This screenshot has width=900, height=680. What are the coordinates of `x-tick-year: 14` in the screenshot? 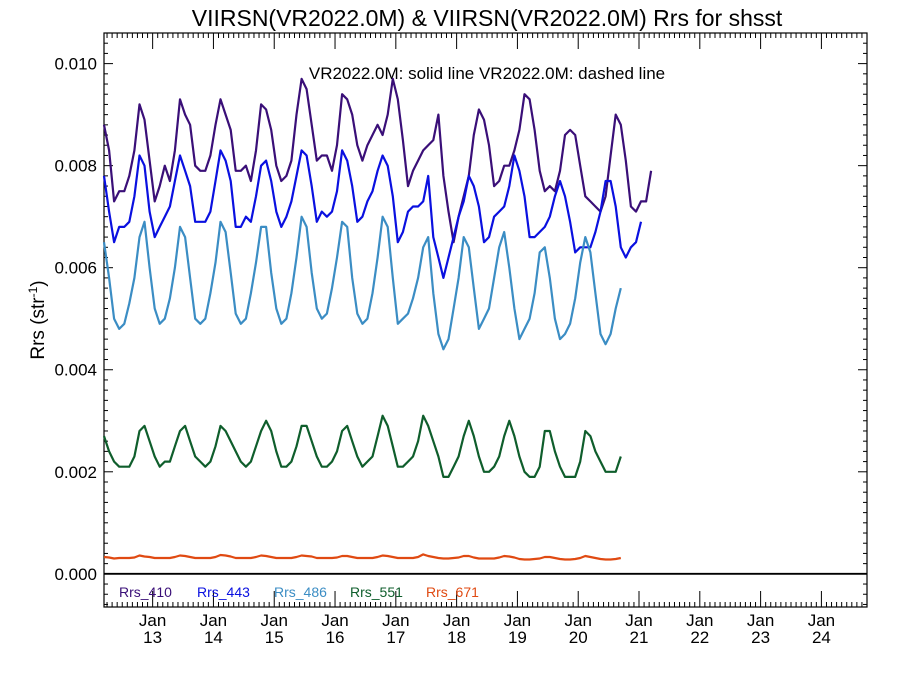 It's located at (213, 637).